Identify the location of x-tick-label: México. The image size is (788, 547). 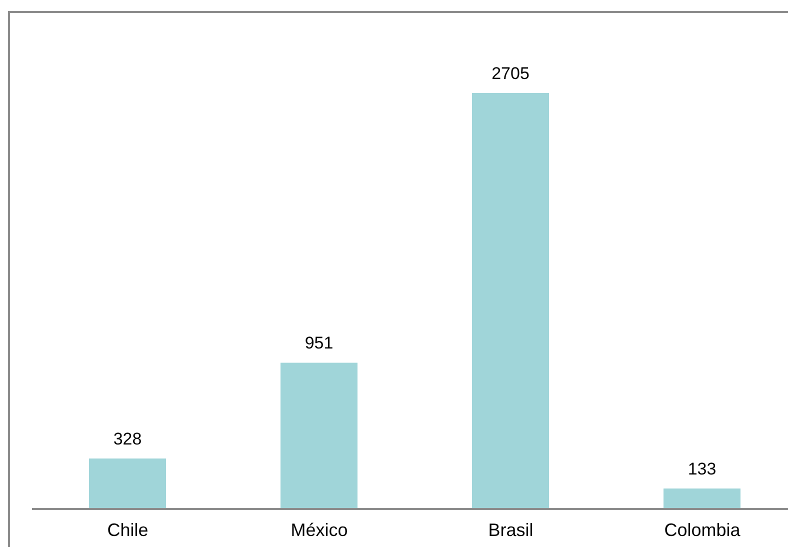
(319, 530).